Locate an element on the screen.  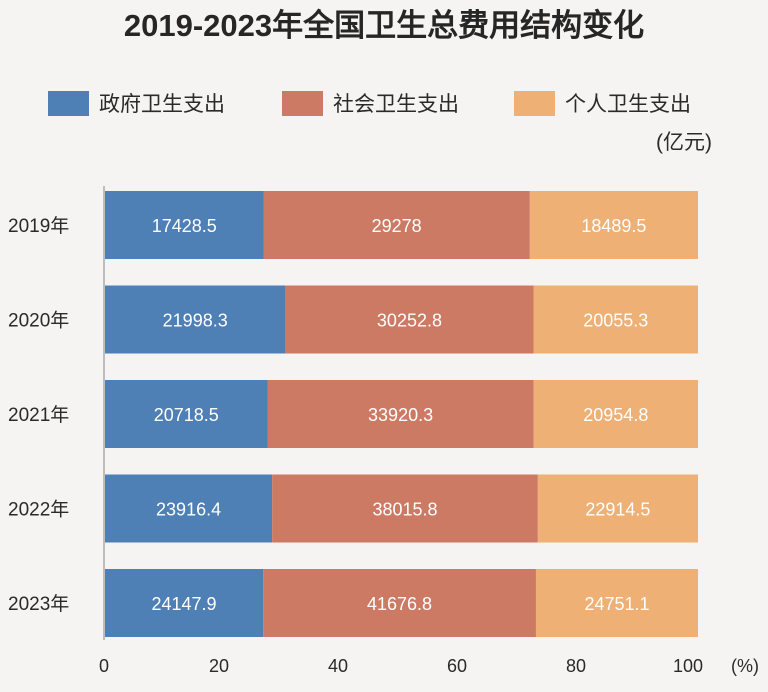
x-tick-label-5: 80 is located at coordinates (576, 666).